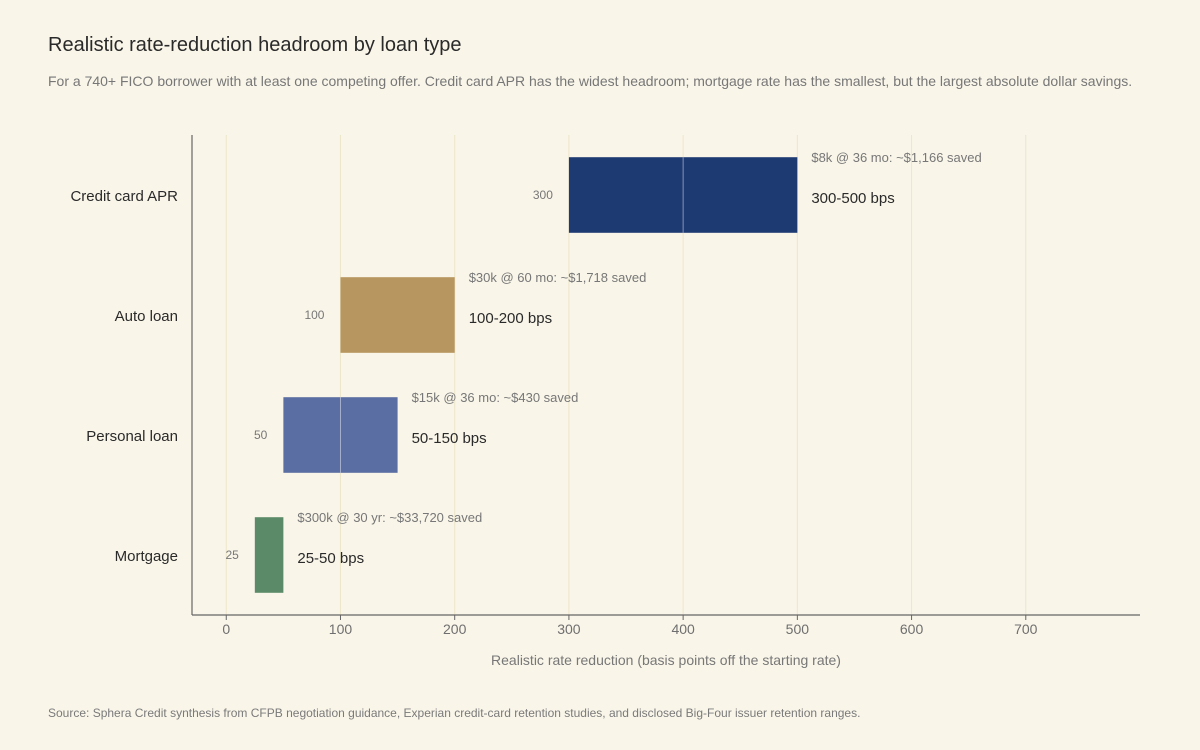 Image resolution: width=1200 pixels, height=750 pixels. Describe the element at coordinates (261, 435) in the screenshot. I see `start-label-personal-loan: 50` at that location.